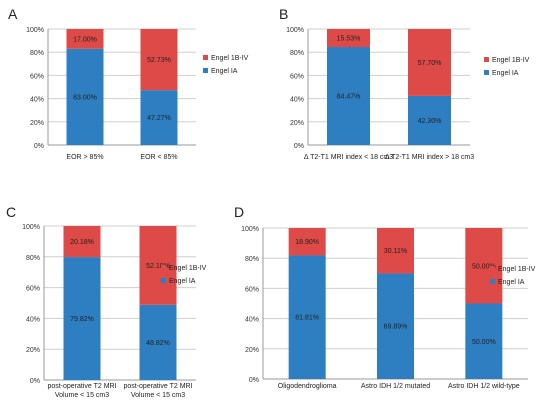 This screenshot has height=407, width=550. I want to click on data-label: 81.81%, so click(307, 318).